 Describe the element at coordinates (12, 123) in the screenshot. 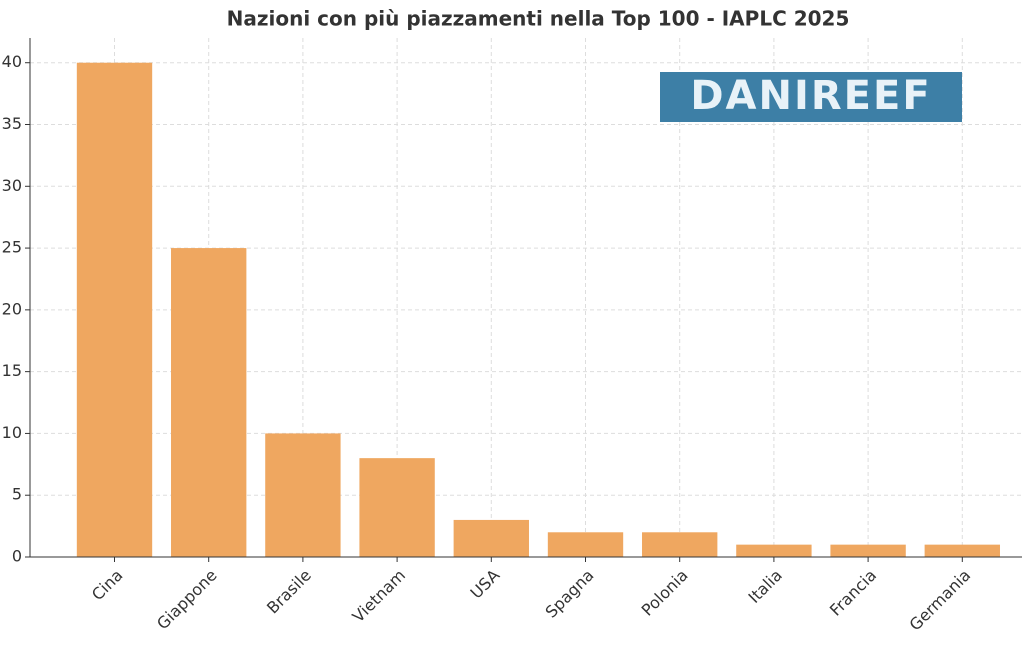

I see `y-tick-label: 35` at that location.